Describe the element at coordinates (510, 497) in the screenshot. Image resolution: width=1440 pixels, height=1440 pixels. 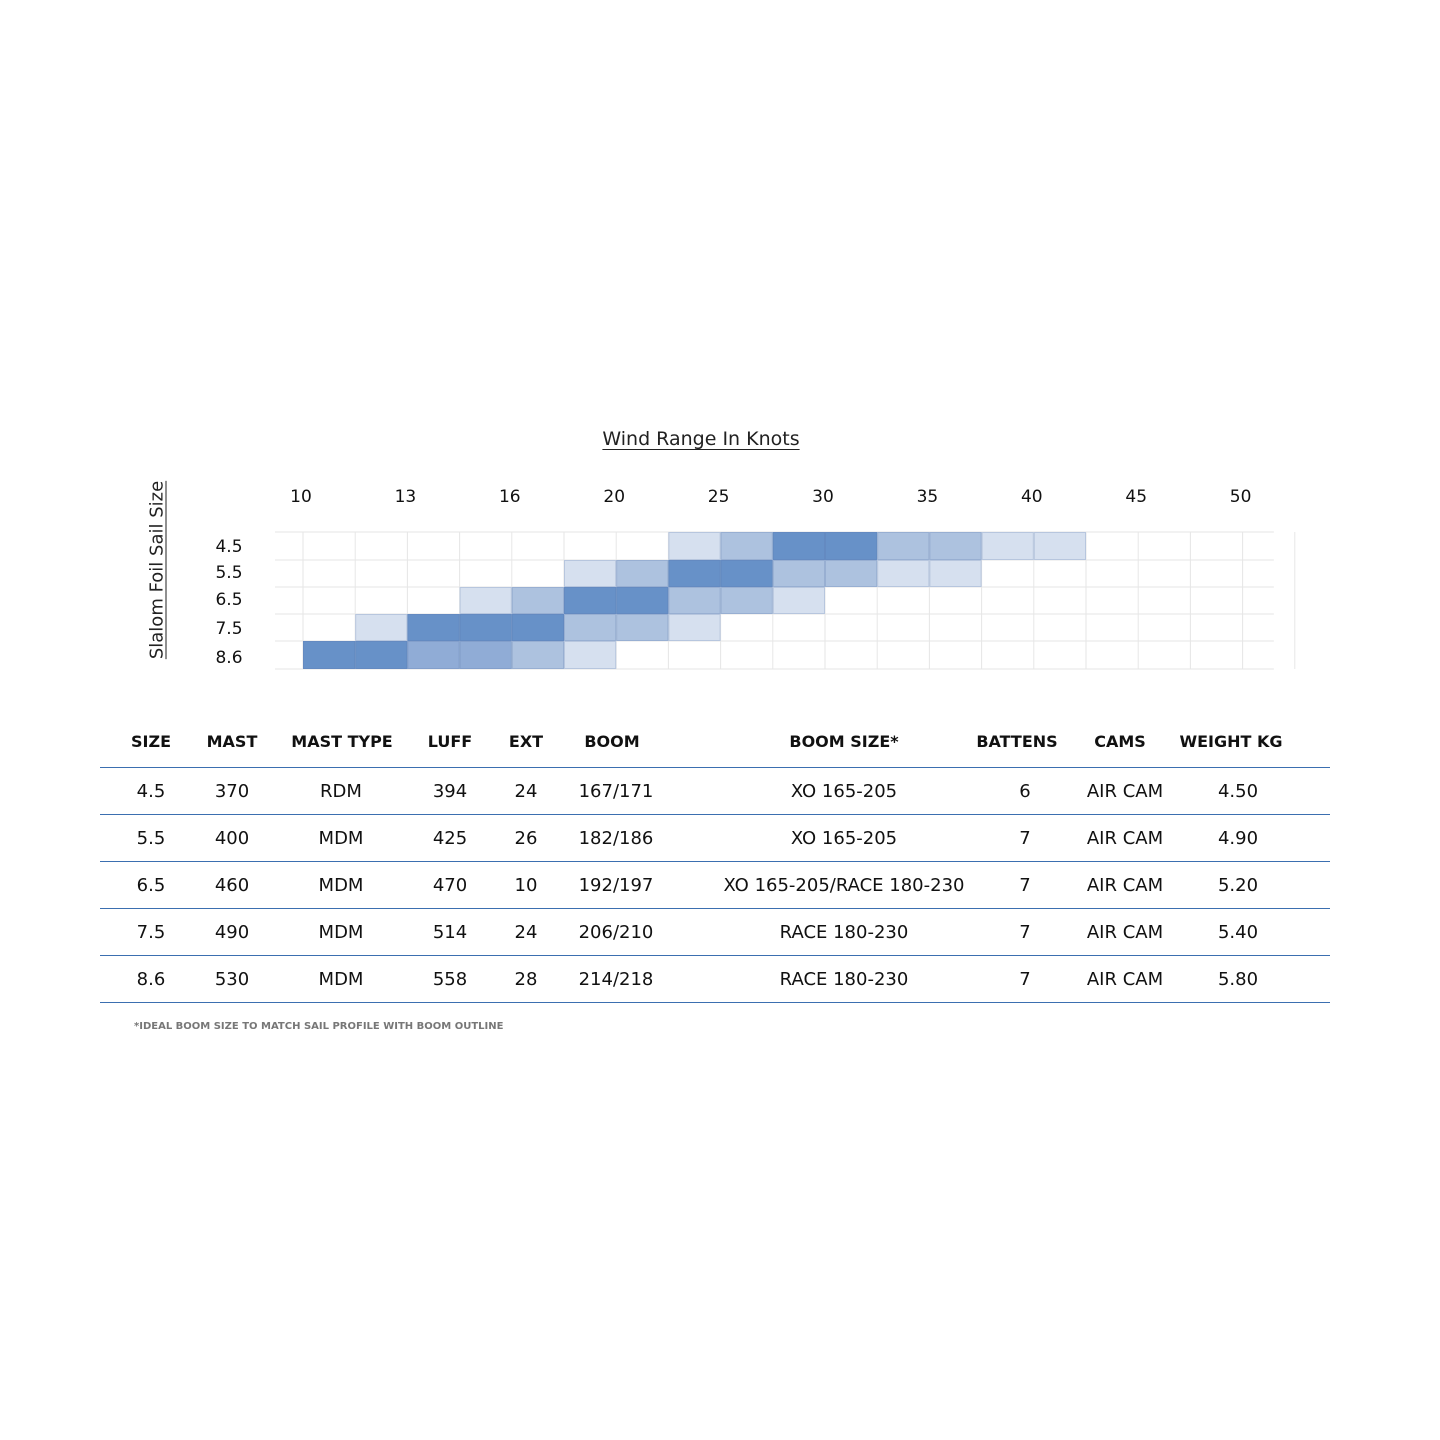
I see `x-tick-label: 16` at that location.